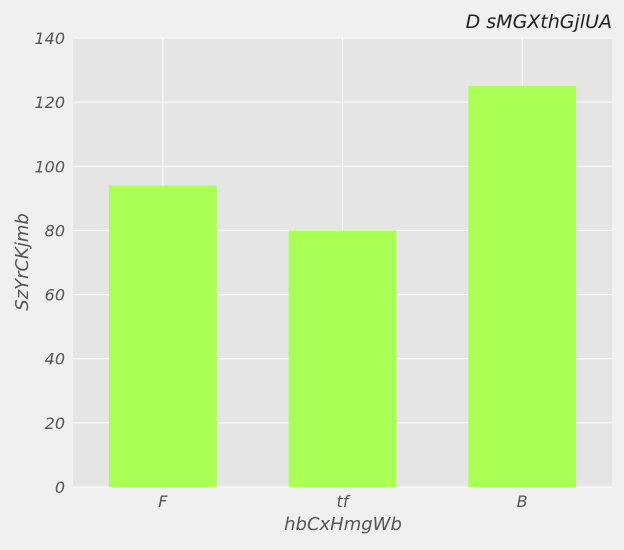 The image size is (624, 550). What do you see at coordinates (49, 263) in the screenshot?
I see `y-tick-labels: 0 20 40 60 80 100 120 140` at bounding box center [49, 263].